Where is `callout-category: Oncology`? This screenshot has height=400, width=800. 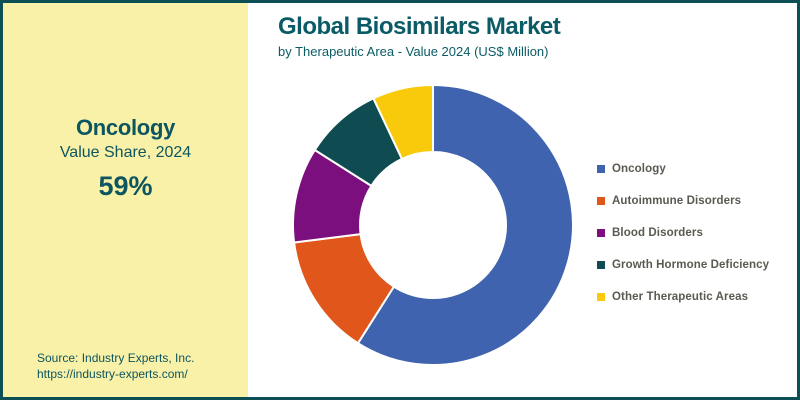 callout-category: Oncology is located at coordinates (125, 127).